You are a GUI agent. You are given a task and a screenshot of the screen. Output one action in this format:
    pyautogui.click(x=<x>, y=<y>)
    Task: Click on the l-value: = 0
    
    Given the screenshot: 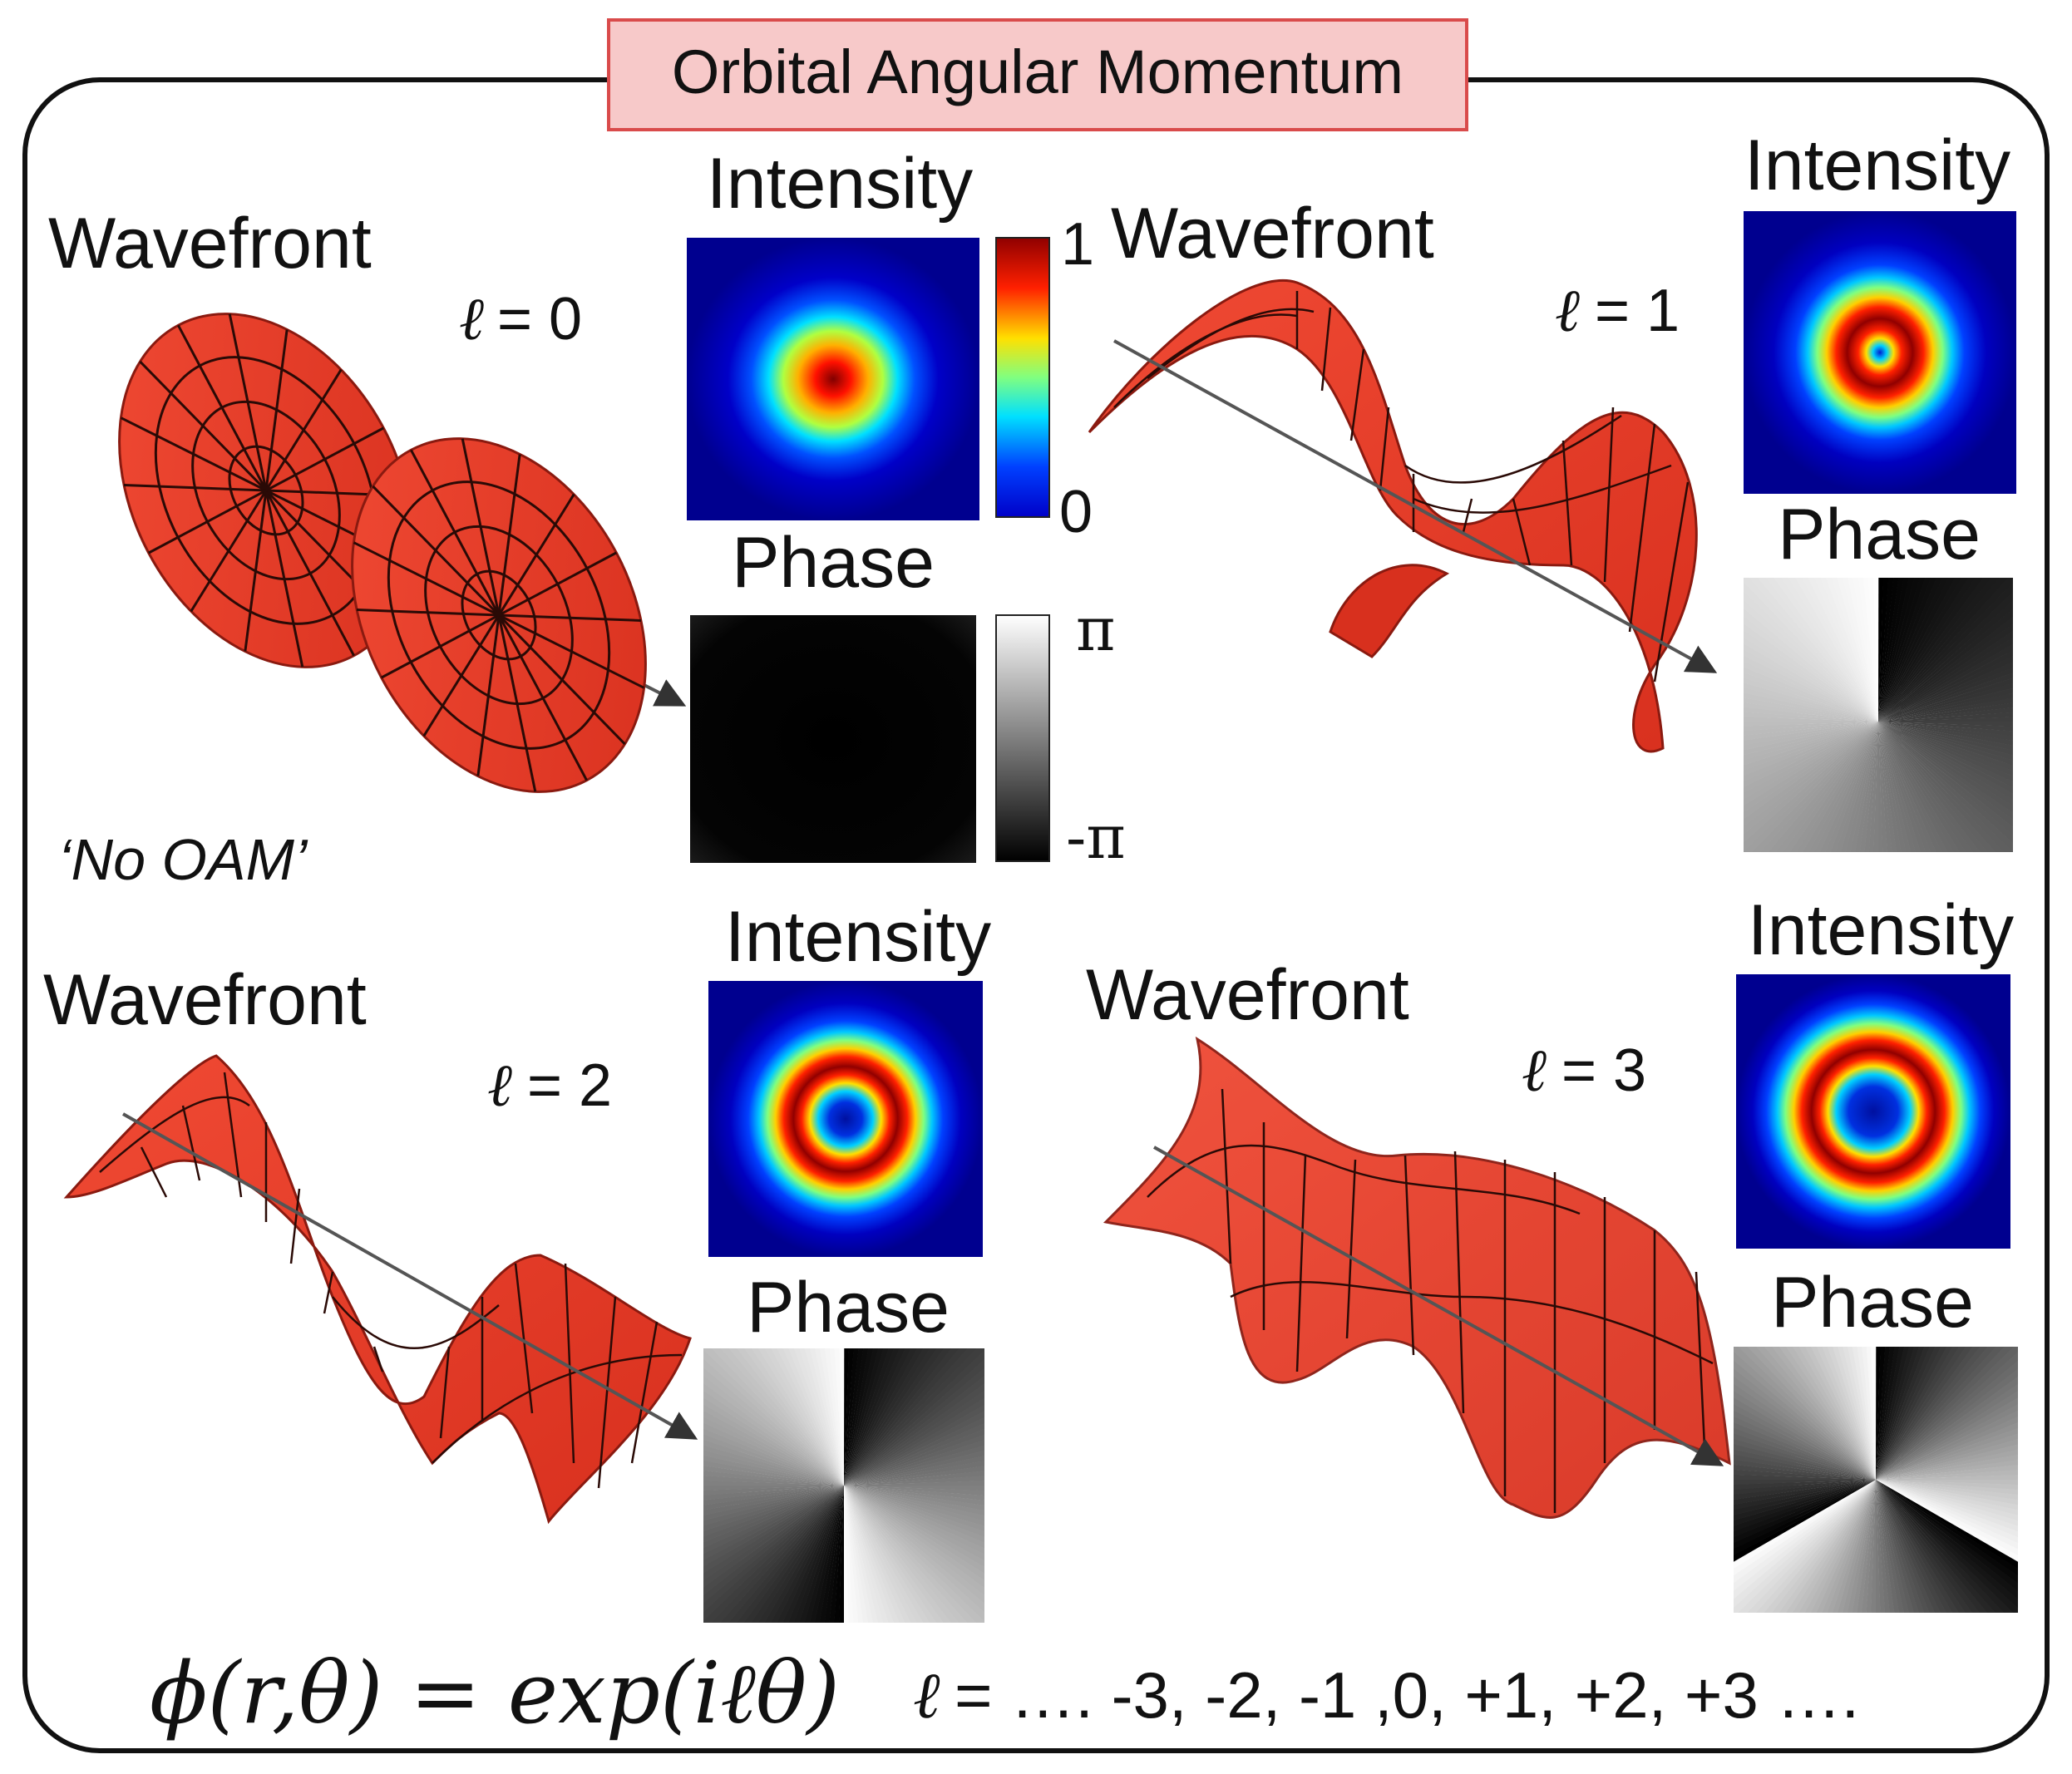 What is the action you would take?
    pyautogui.click(x=539, y=319)
    